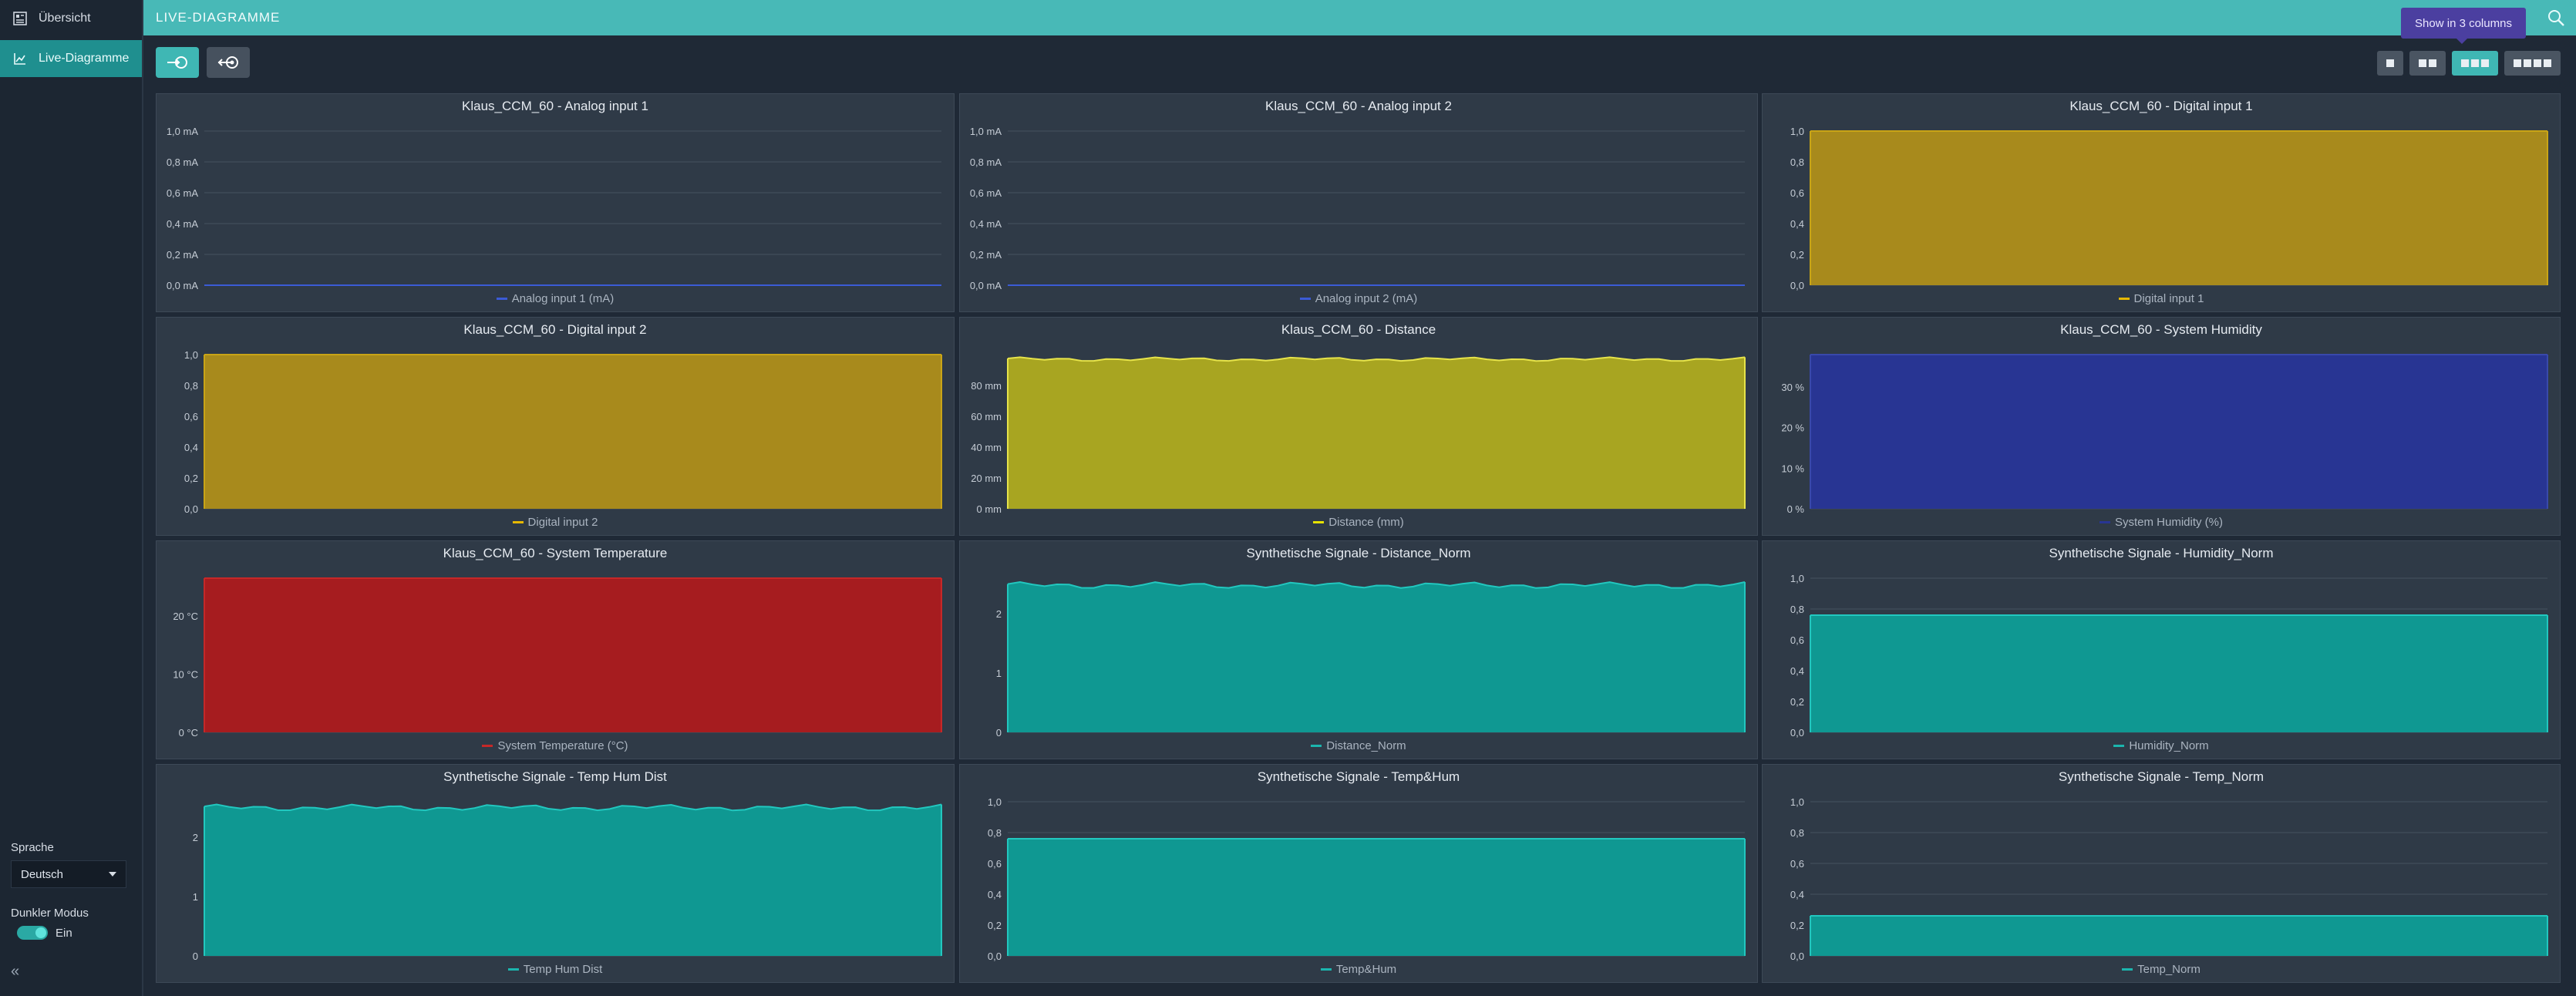  I want to click on sidebar-item-live-diagramme: Live-Diagramme, so click(71, 58).